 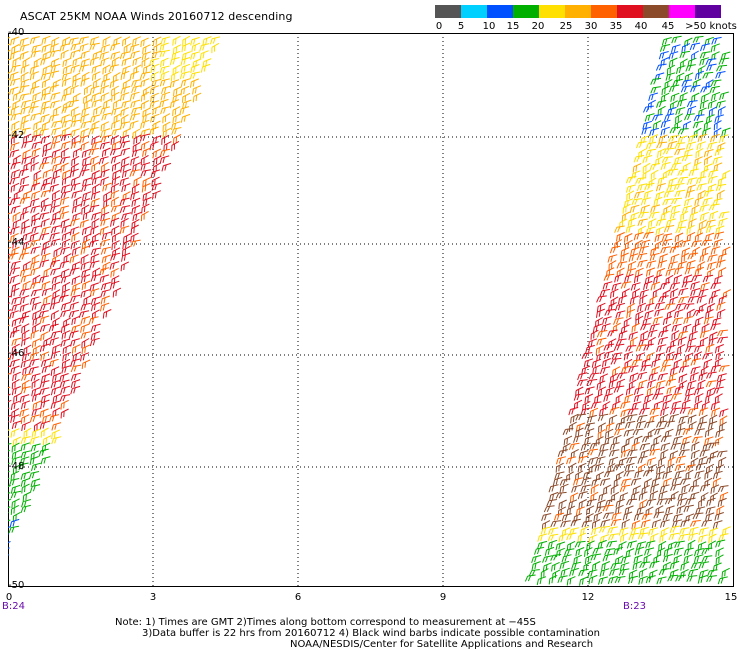 I want to click on lon-label-6: 6, so click(x=298, y=597).